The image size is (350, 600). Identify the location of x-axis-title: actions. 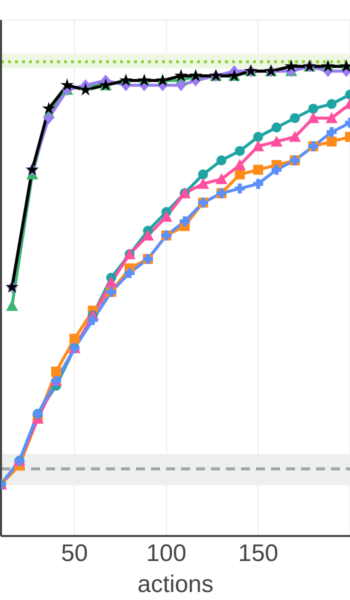
(175, 584).